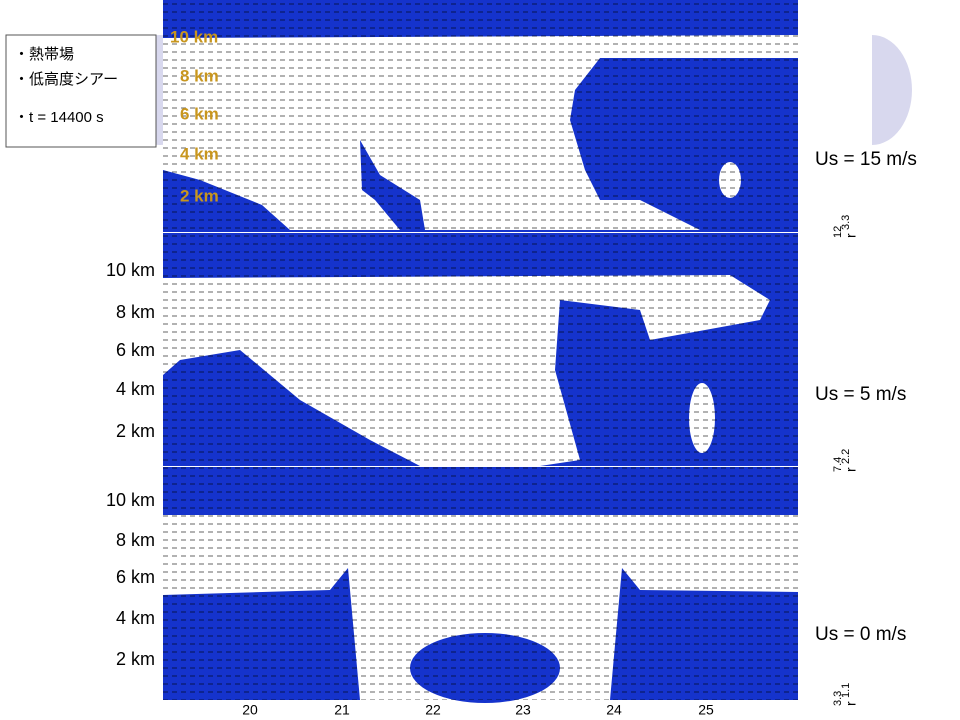  What do you see at coordinates (523, 710) in the screenshot?
I see `x-tick-label: 23` at bounding box center [523, 710].